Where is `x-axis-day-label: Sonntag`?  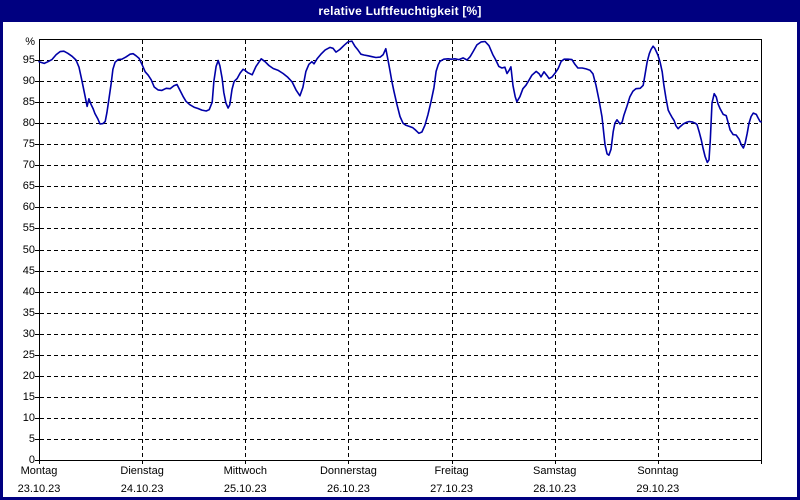 x-axis-day-label: Sonntag is located at coordinates (658, 471).